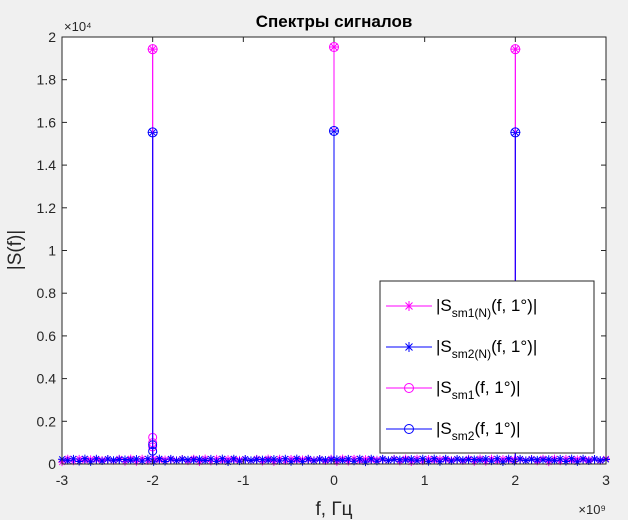  Describe the element at coordinates (243, 480) in the screenshot. I see `x-tick-label: -1` at that location.